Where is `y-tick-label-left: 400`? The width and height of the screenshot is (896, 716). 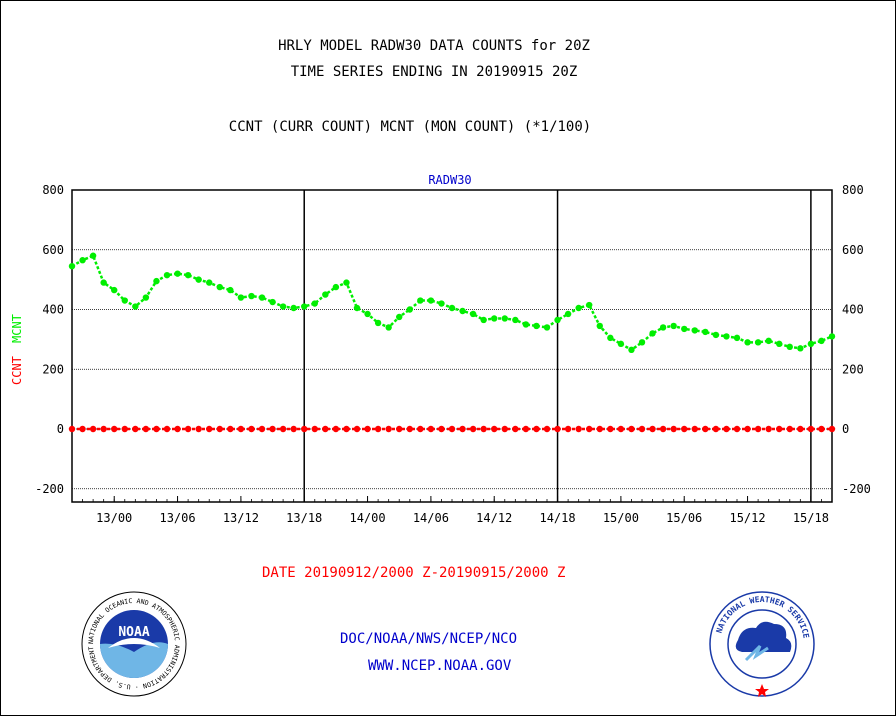
y-tick-label-left: 400 is located at coordinates (53, 310).